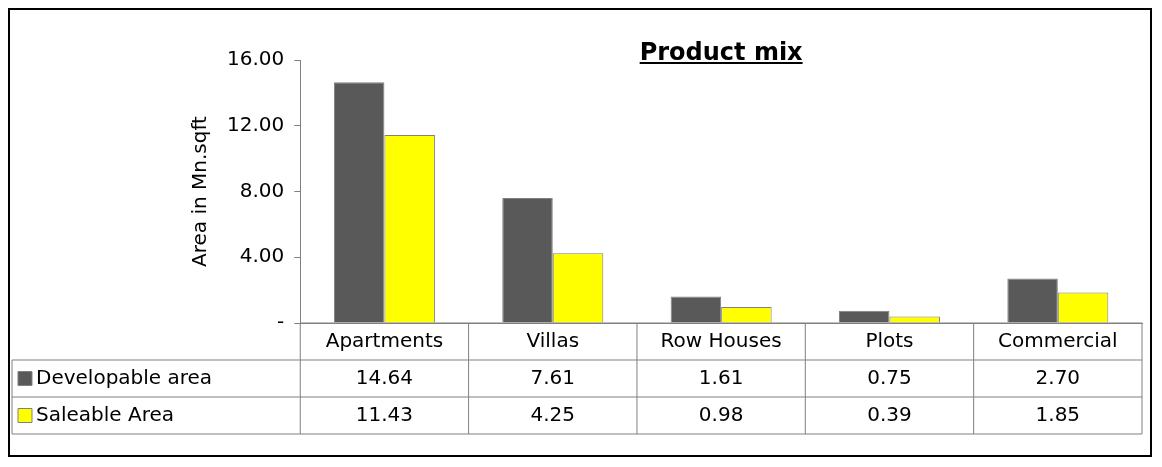  Describe the element at coordinates (384, 413) in the screenshot. I see `data-label: 11.43` at that location.